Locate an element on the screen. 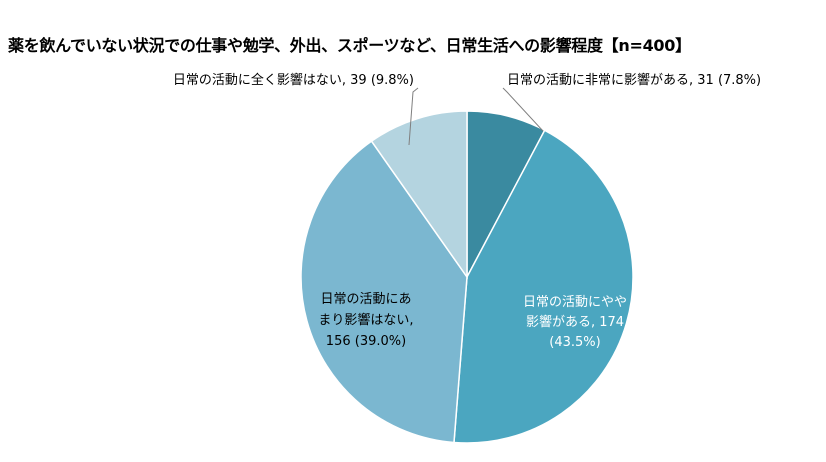 This screenshot has width=826, height=462. slice-label-4-line-1: 日常の活動に全く影響はない, 39 (9.8%) is located at coordinates (293, 80).